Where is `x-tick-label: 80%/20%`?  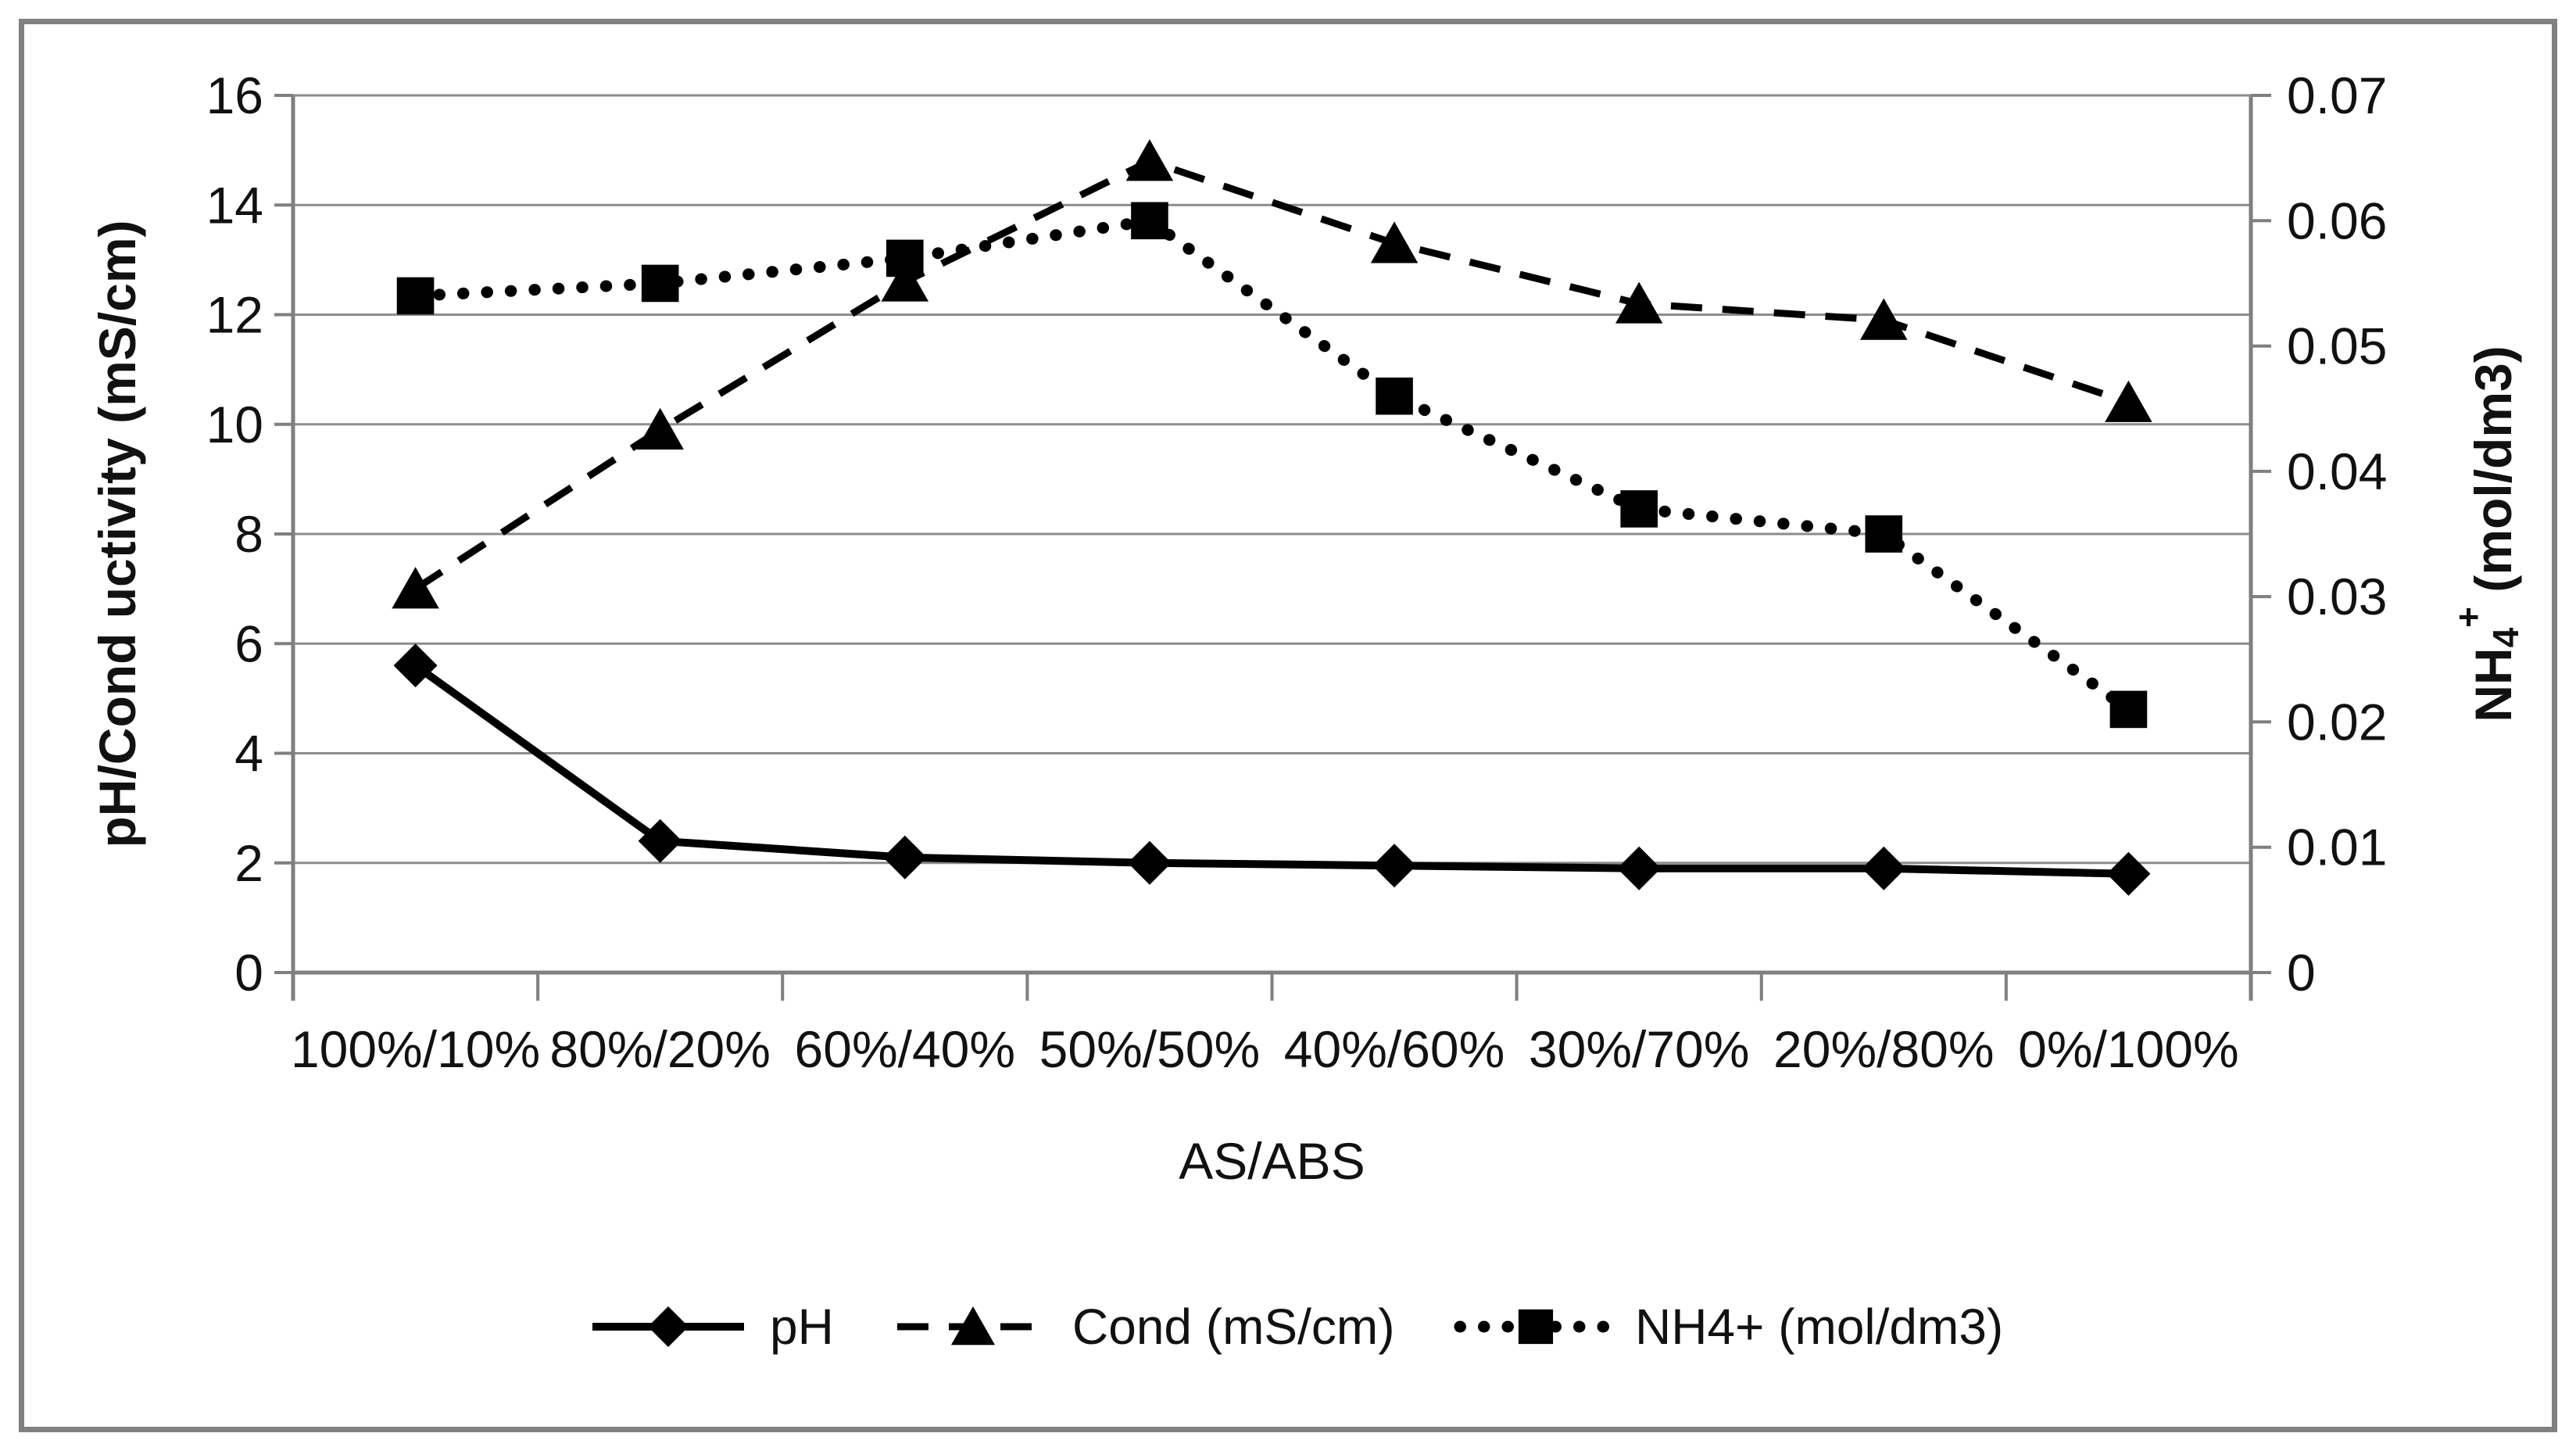 x-tick-label: 80%/20% is located at coordinates (660, 1049).